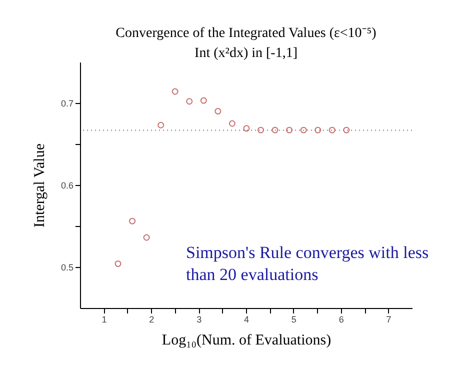  I want to click on x-tick-label: 4, so click(247, 319).